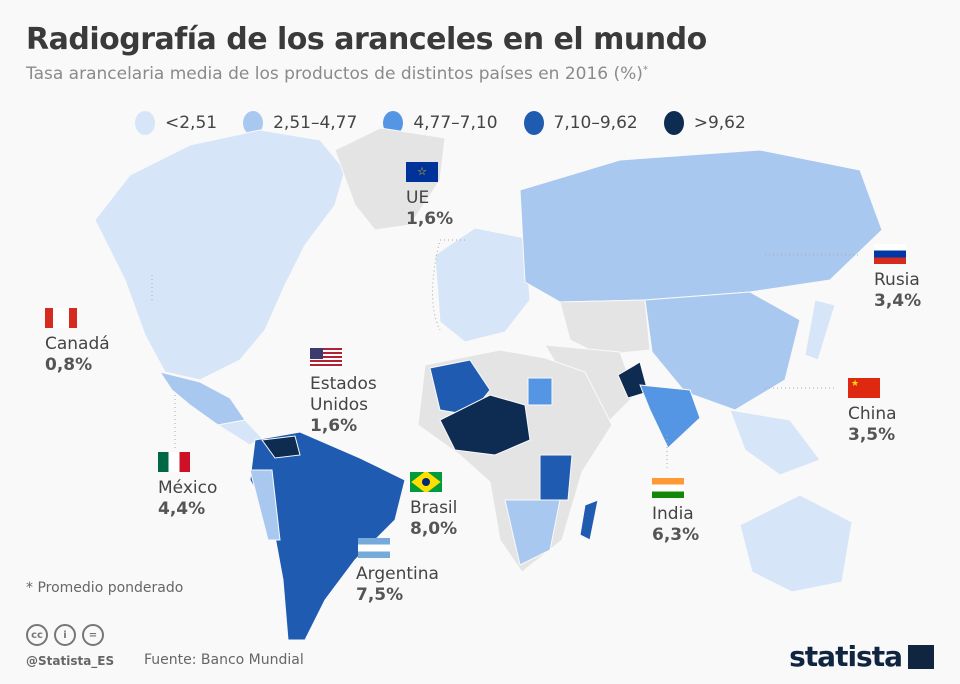  I want to click on callout-russia: Rusia 3,4%, so click(897, 278).